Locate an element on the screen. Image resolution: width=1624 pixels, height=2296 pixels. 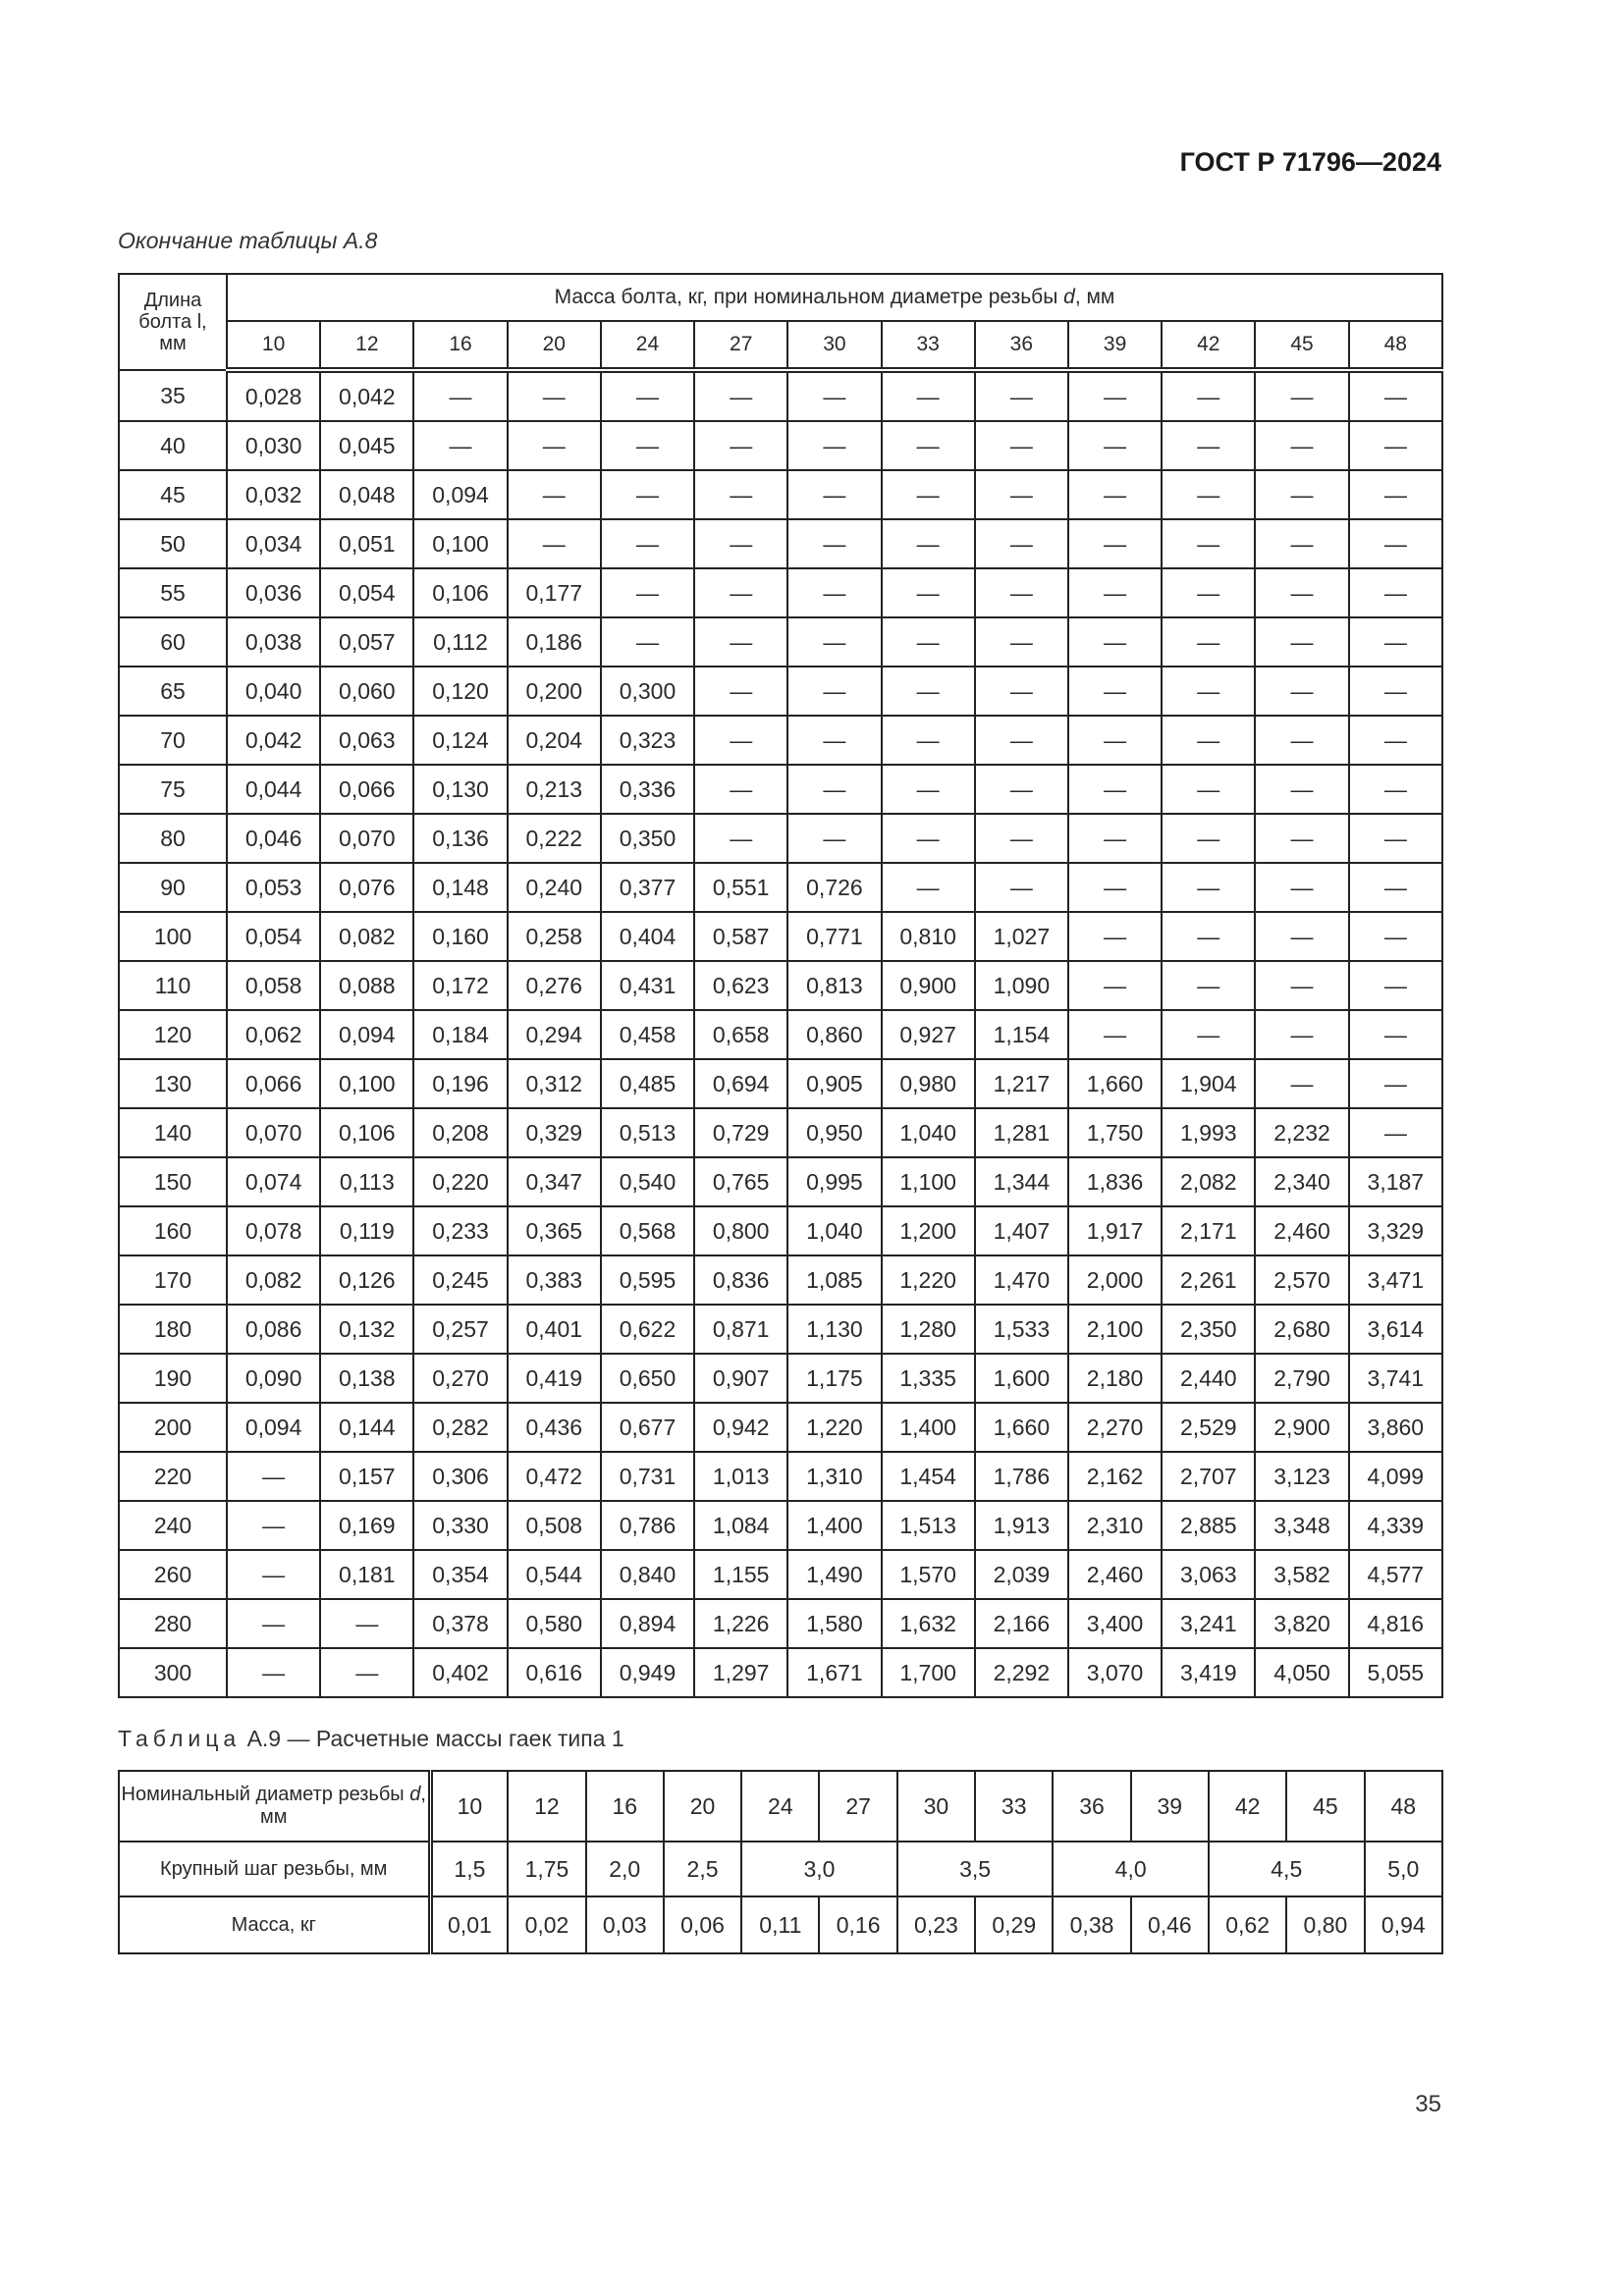
mass-cell: 0,196 is located at coordinates (460, 1083).